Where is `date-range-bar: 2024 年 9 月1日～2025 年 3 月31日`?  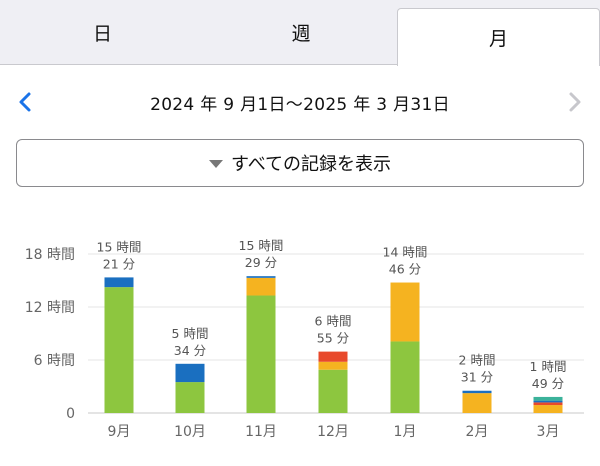 date-range-bar: 2024 年 9 月1日～2025 年 3 月31日 is located at coordinates (300, 102).